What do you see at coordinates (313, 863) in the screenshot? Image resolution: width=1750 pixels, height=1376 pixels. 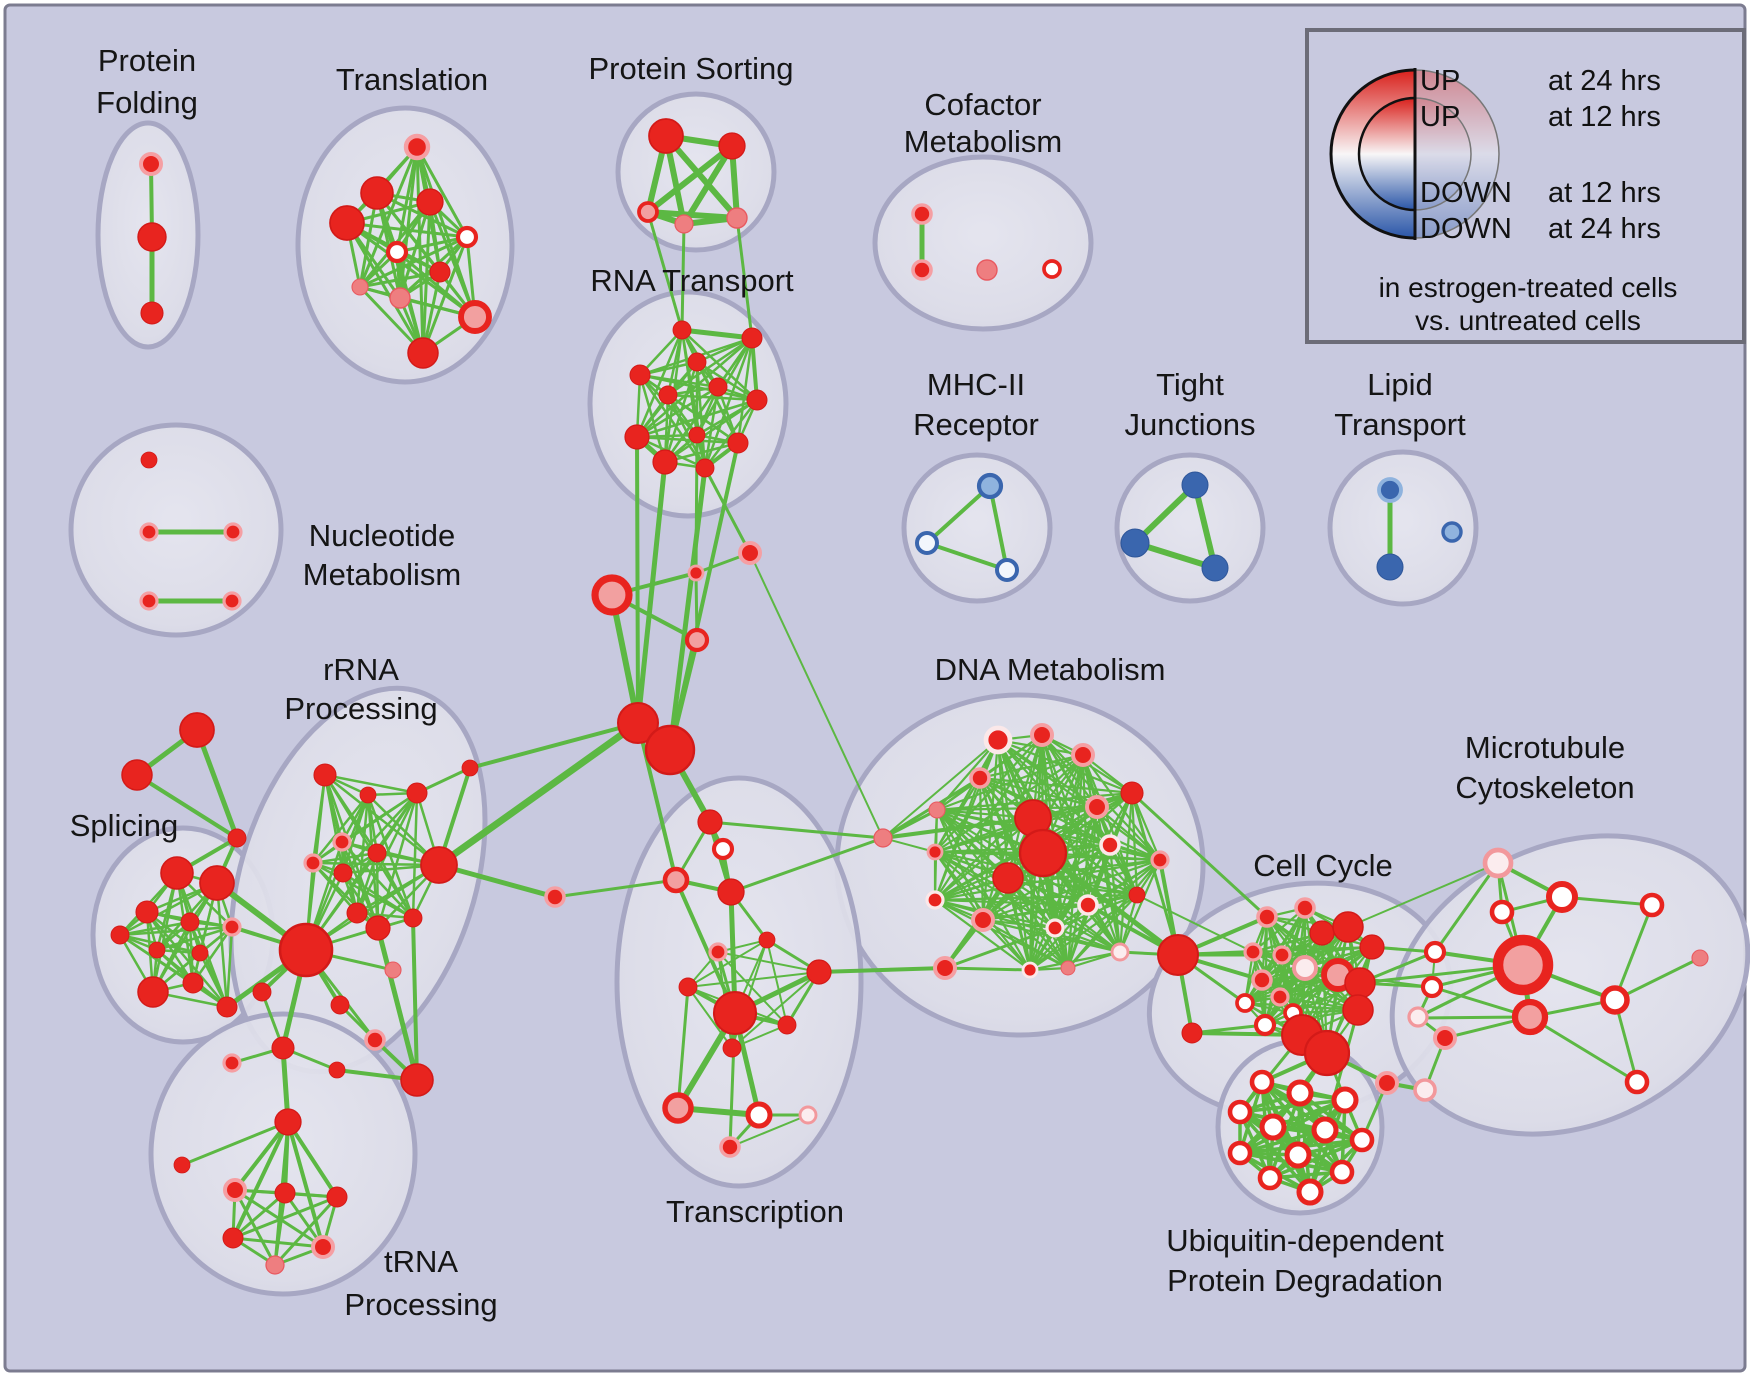 I see `node-rr5` at bounding box center [313, 863].